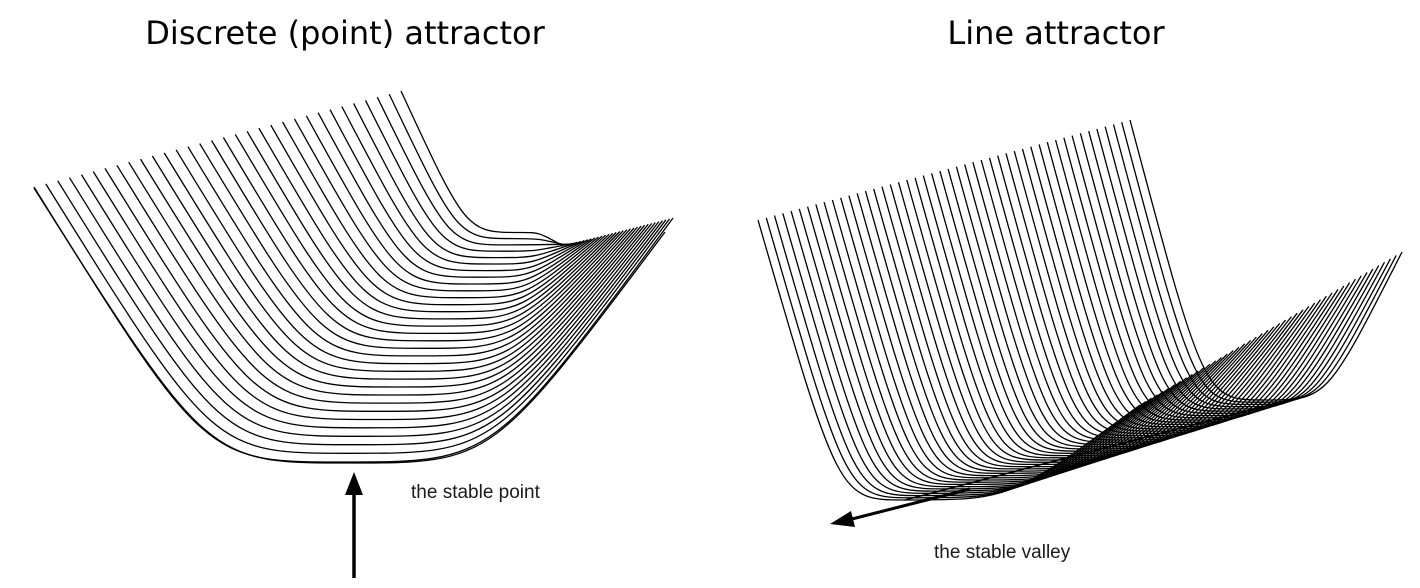 The height and width of the screenshot is (588, 1420). What do you see at coordinates (475, 492) in the screenshot?
I see `stable-point-label: the stable point` at bounding box center [475, 492].